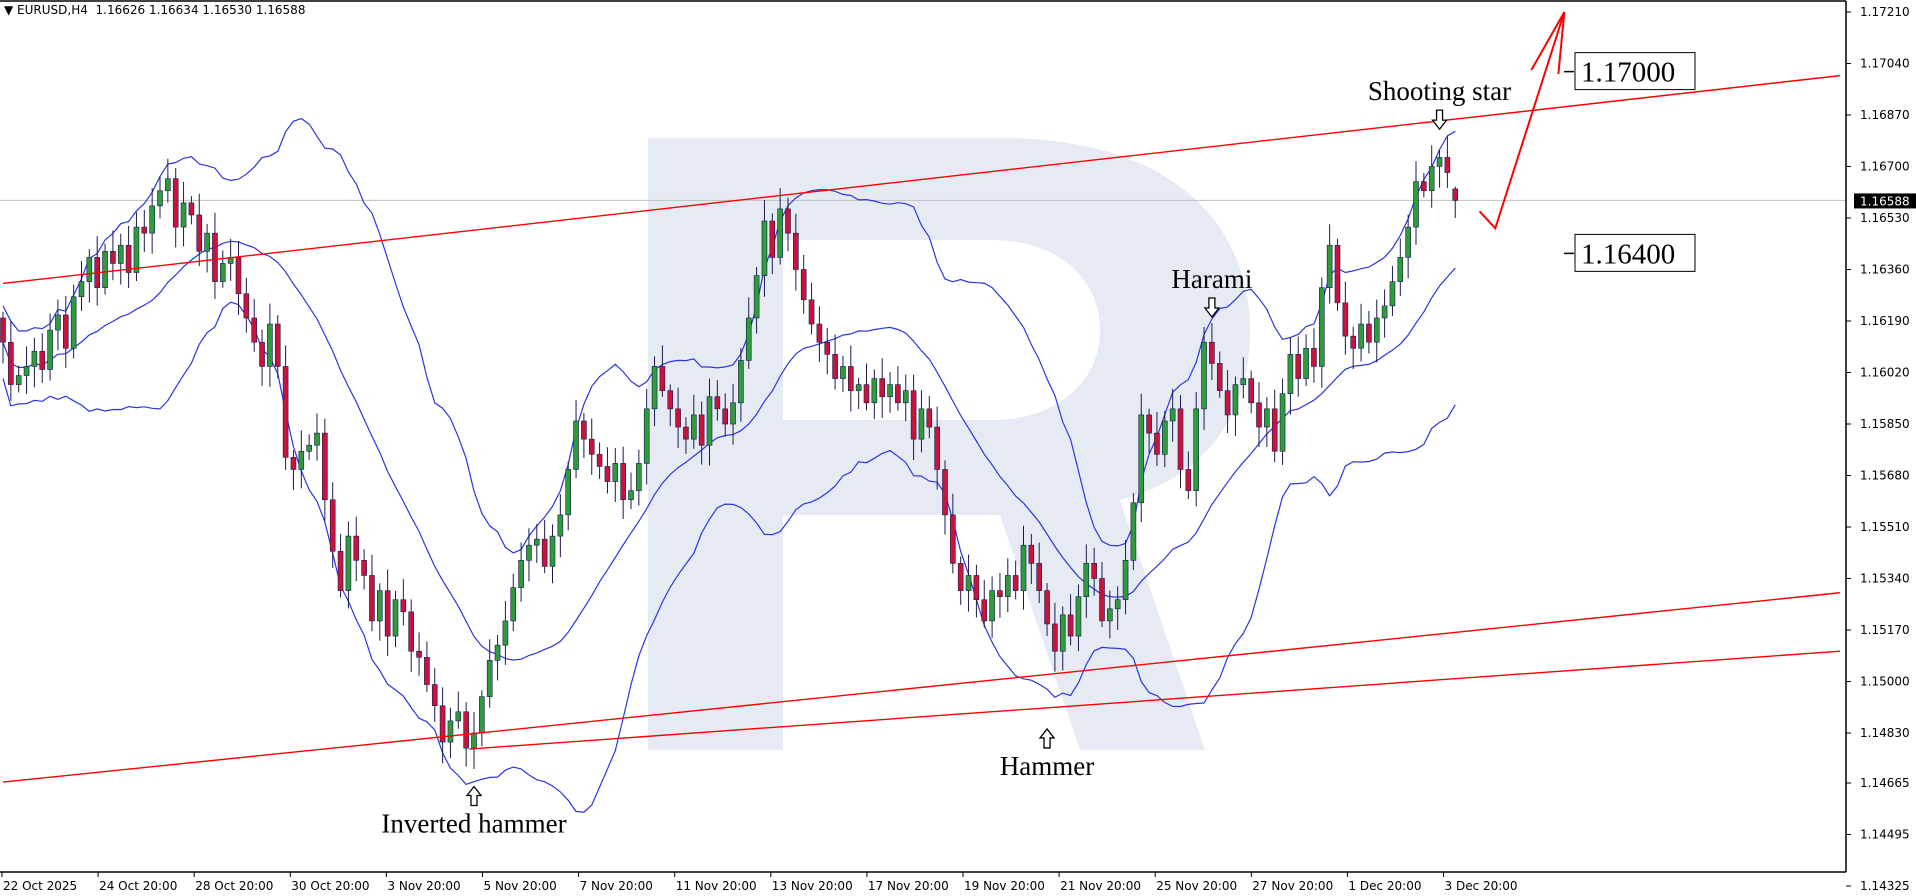  I want to click on level-text: 1.16400, so click(1628, 254).